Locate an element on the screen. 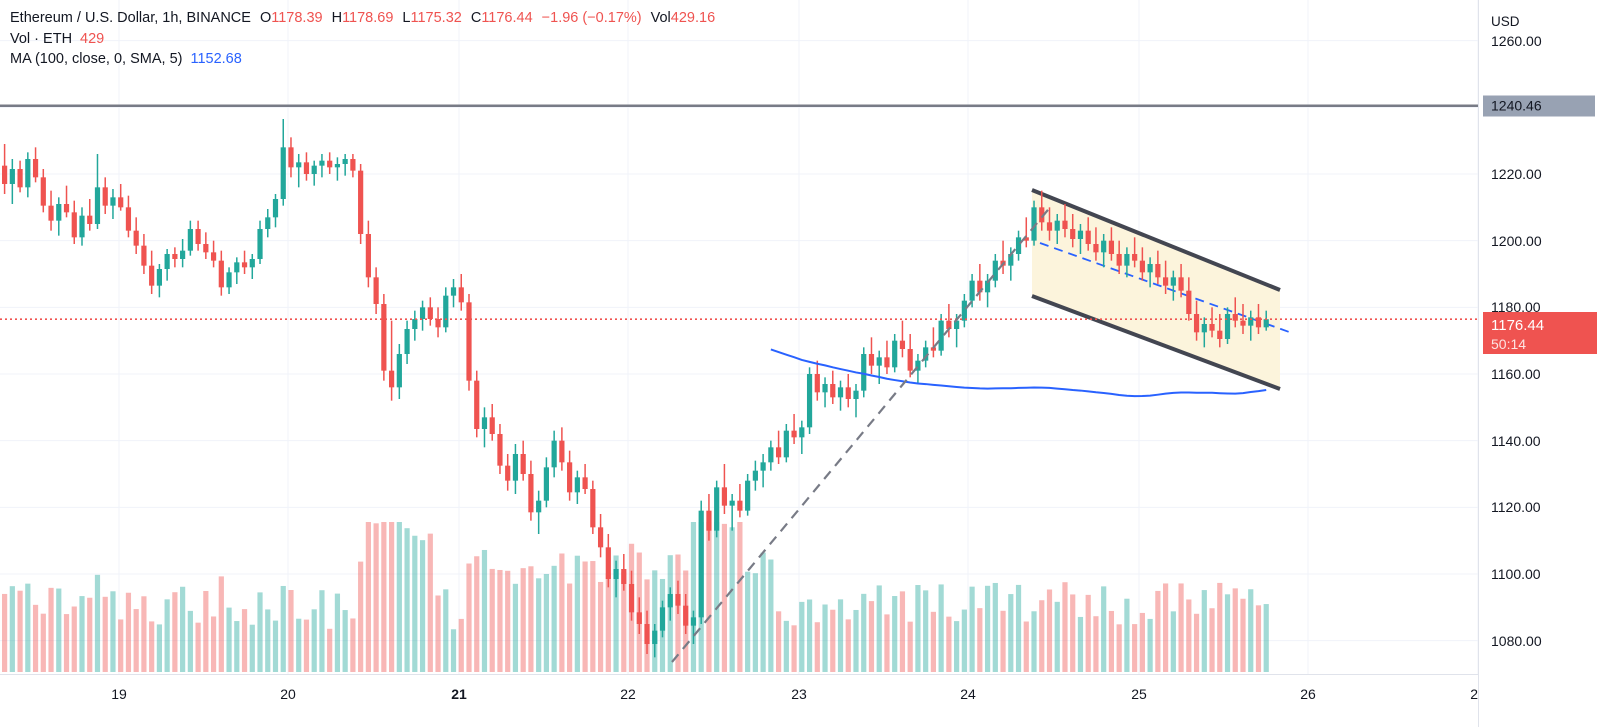  price-tick-label: 1140.00 is located at coordinates (1516, 440).